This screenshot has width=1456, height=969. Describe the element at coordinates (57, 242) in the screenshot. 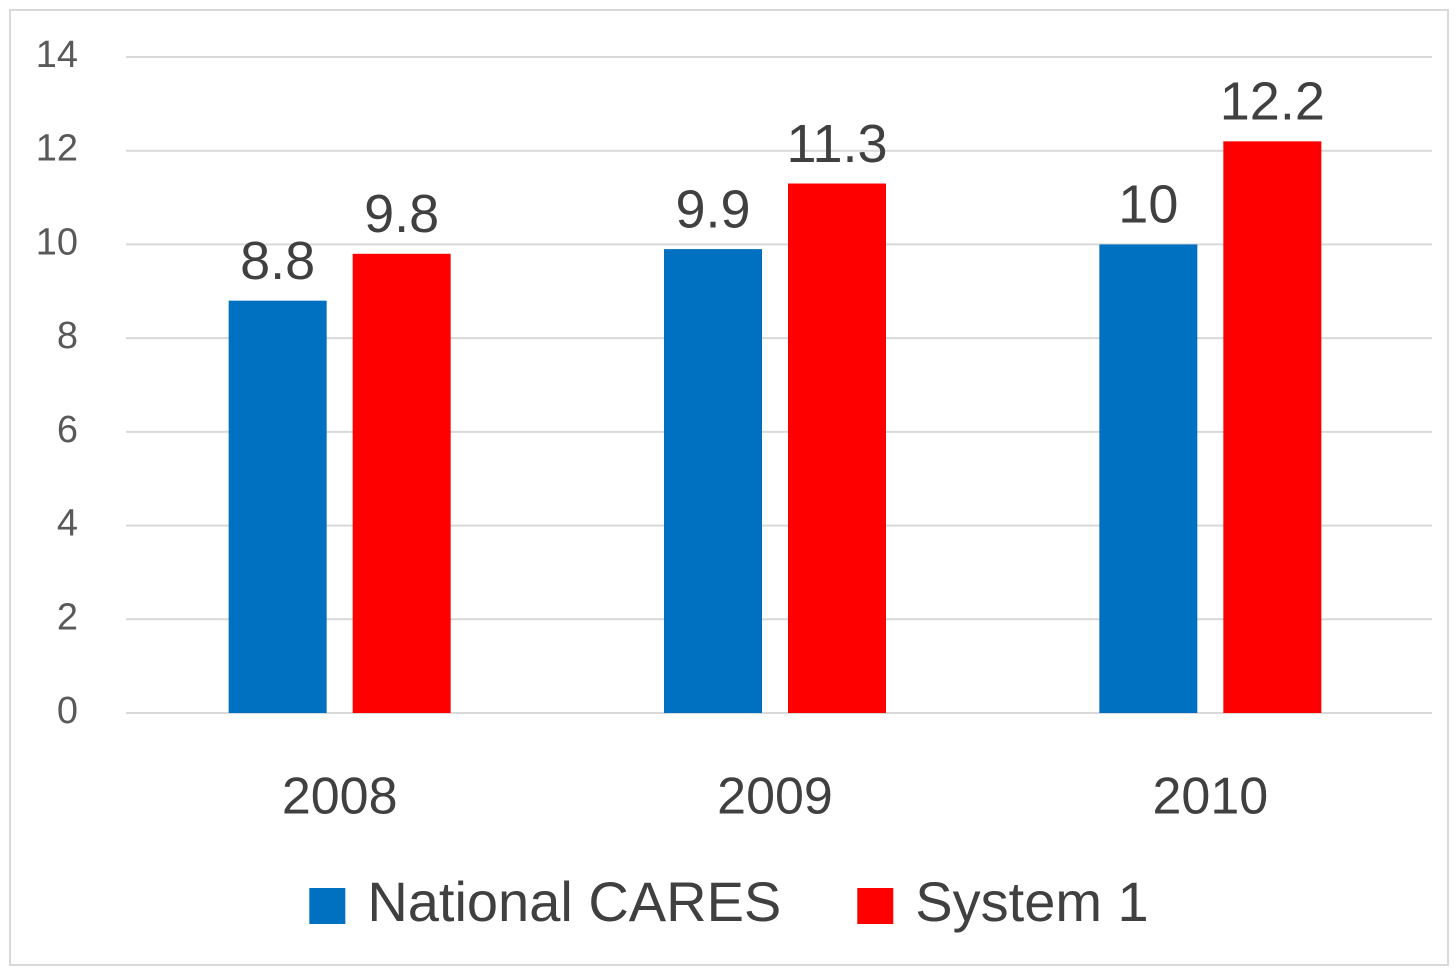

I see `y-tick-label: 10` at that location.